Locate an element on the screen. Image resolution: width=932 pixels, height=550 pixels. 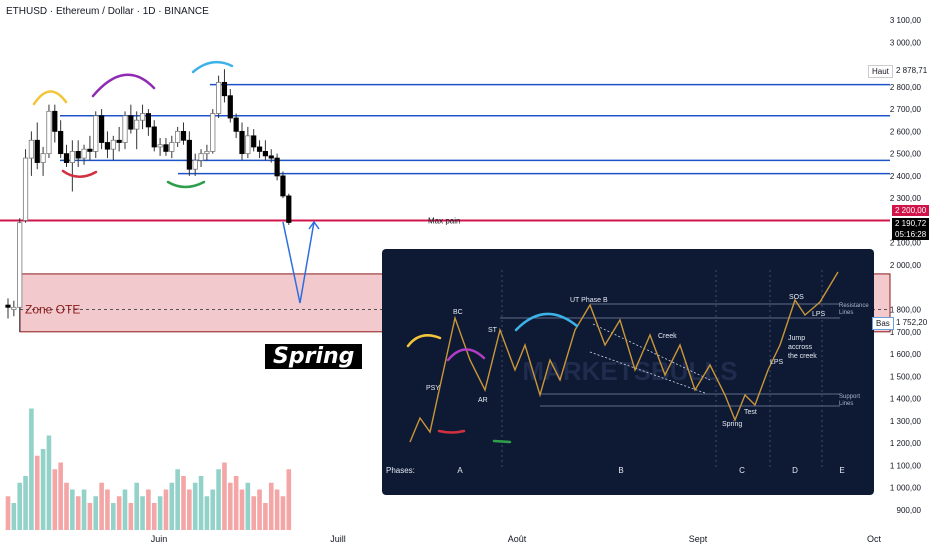
inset-label: Jump is located at coordinates (796, 338).